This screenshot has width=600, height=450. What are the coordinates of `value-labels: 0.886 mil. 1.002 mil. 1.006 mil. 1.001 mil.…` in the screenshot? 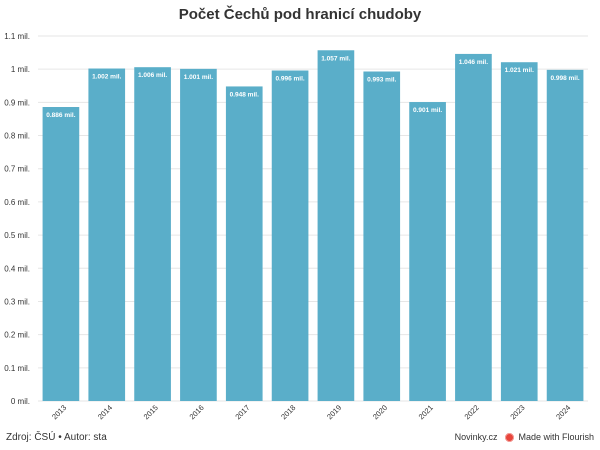 It's located at (313, 87).